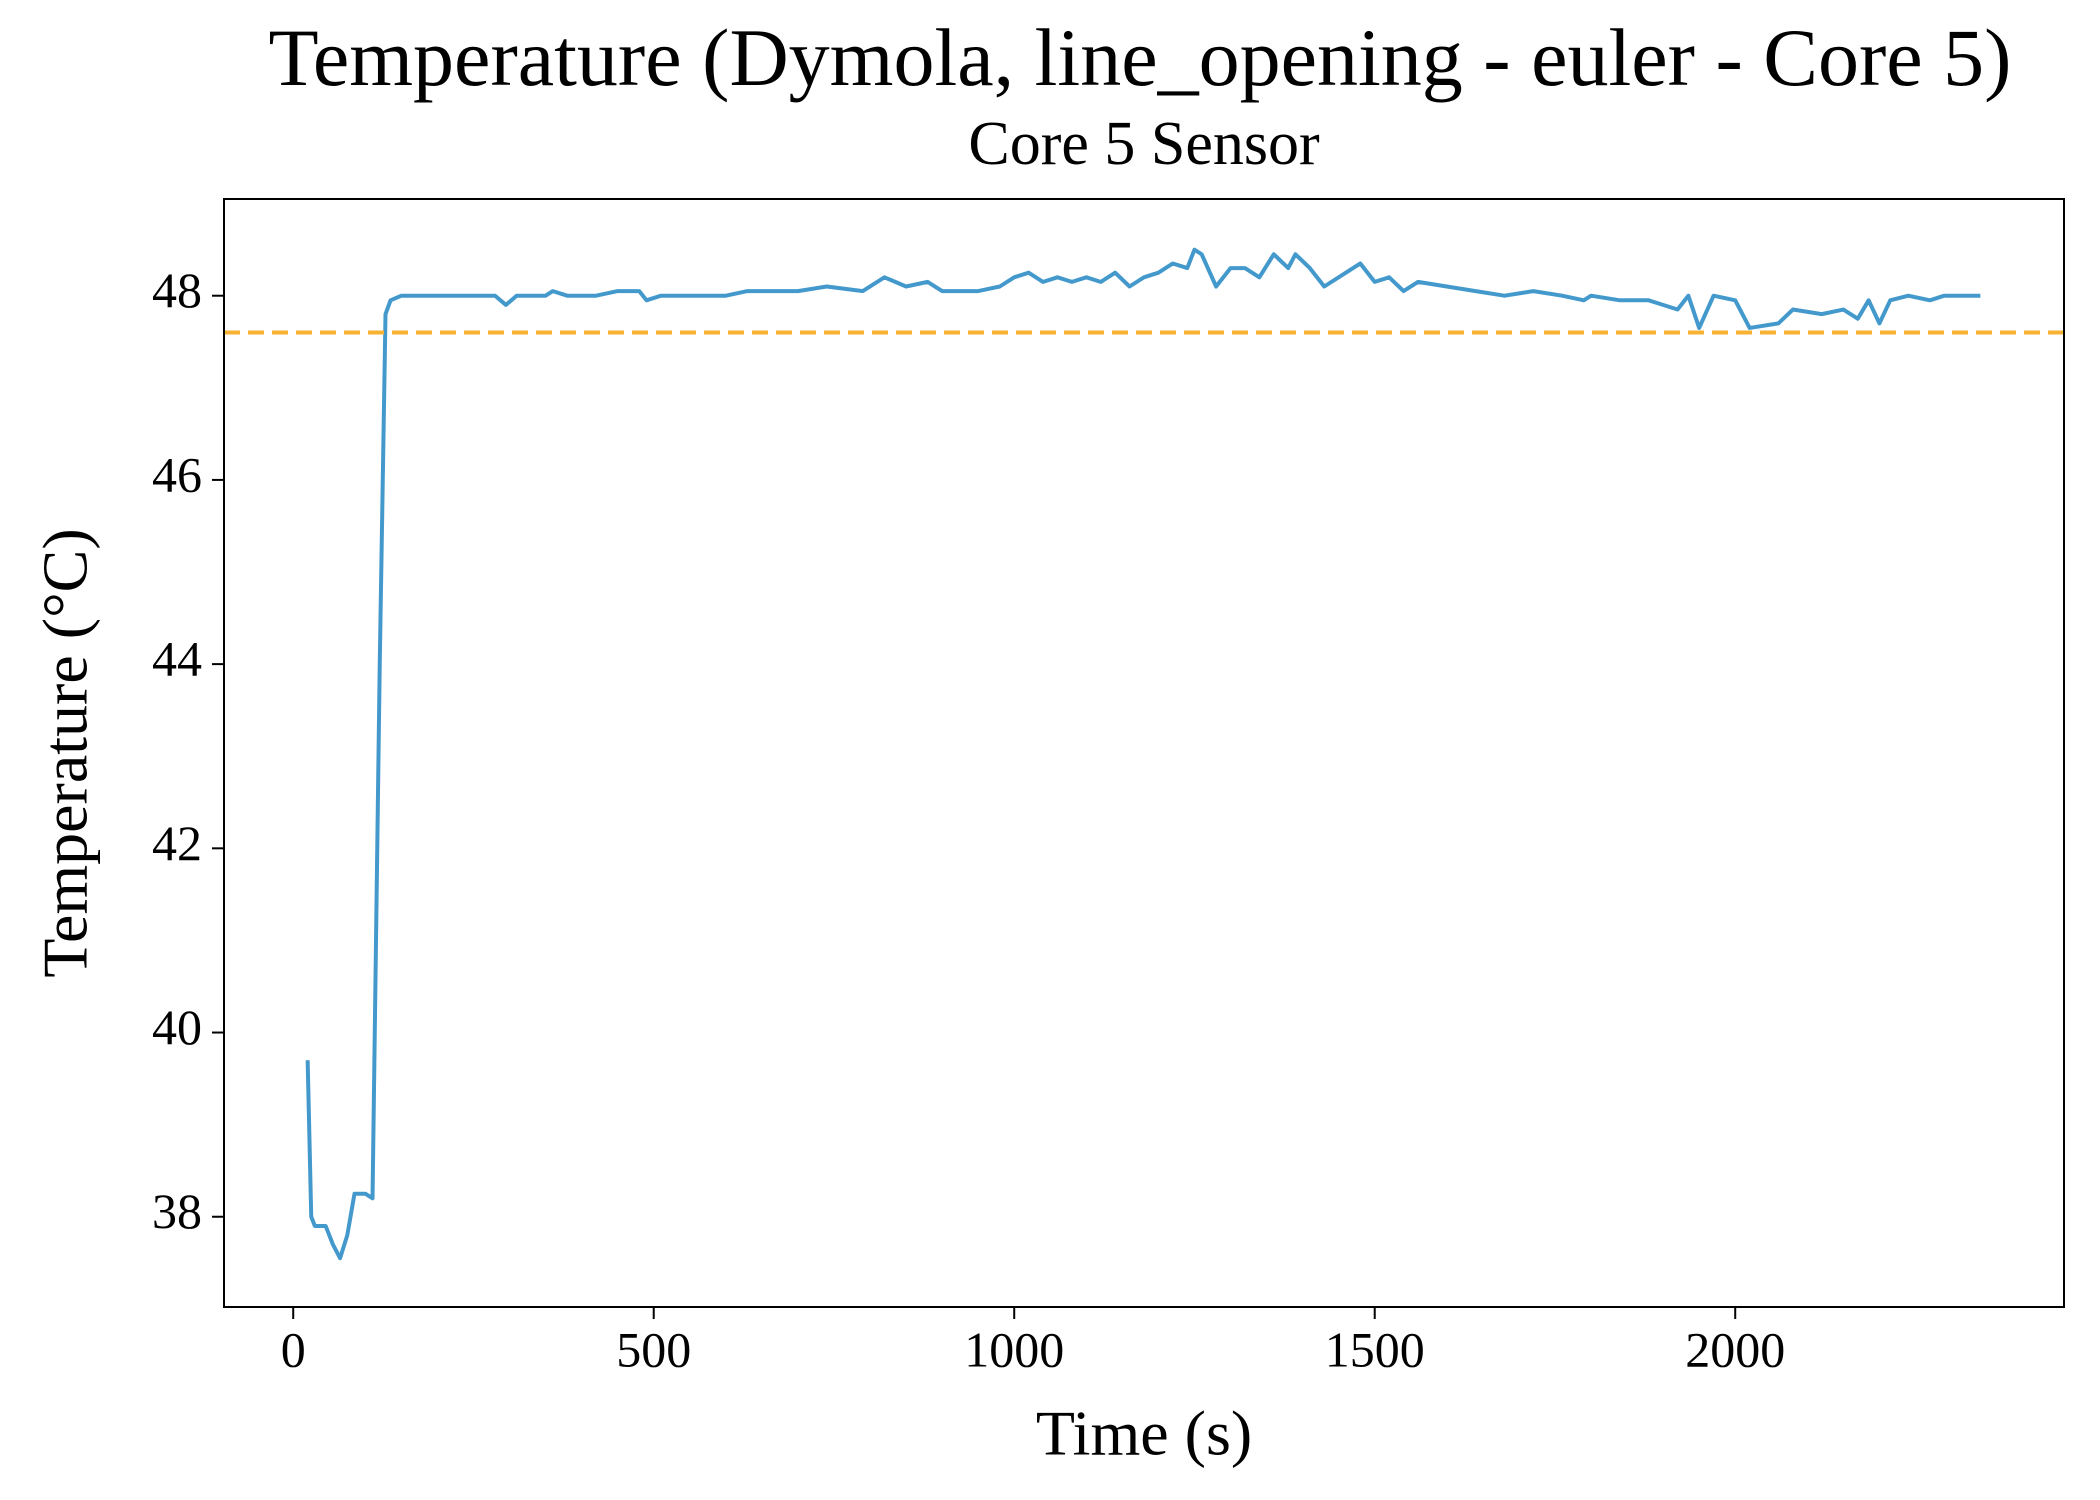 The width and height of the screenshot is (2100, 1500). Describe the element at coordinates (177, 659) in the screenshot. I see `y-tick-label: 44` at that location.